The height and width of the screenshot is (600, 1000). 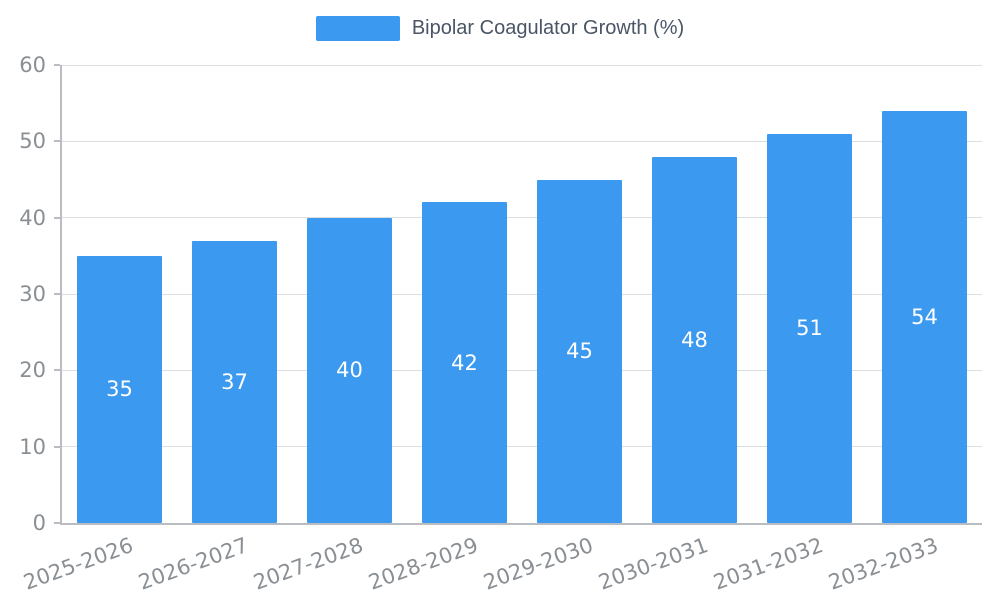 I want to click on y-tick-label: 0, so click(x=39, y=523).